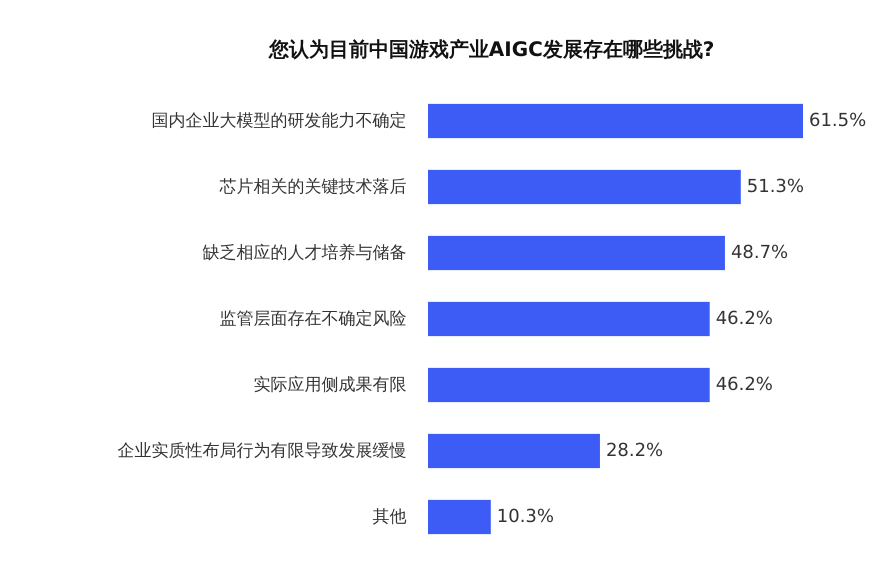  What do you see at coordinates (312, 187) in the screenshot?
I see `y-tick-label: 芯片相关的关键技术落后` at bounding box center [312, 187].